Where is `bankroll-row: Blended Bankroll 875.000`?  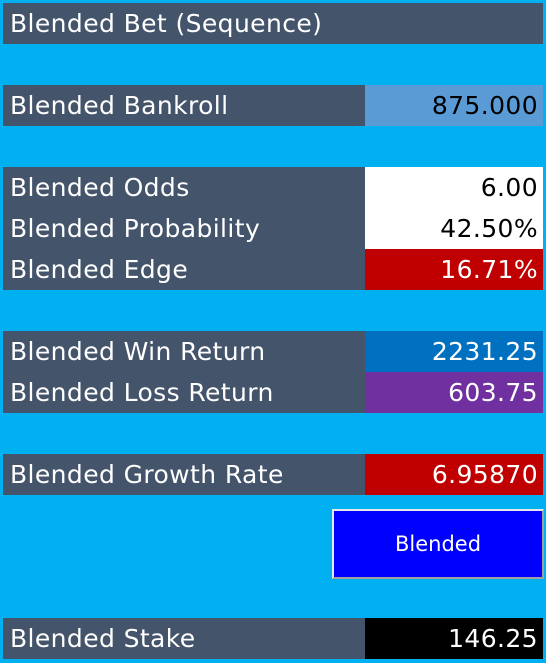
bankroll-row: Blended Bankroll 875.000 is located at coordinates (273, 105).